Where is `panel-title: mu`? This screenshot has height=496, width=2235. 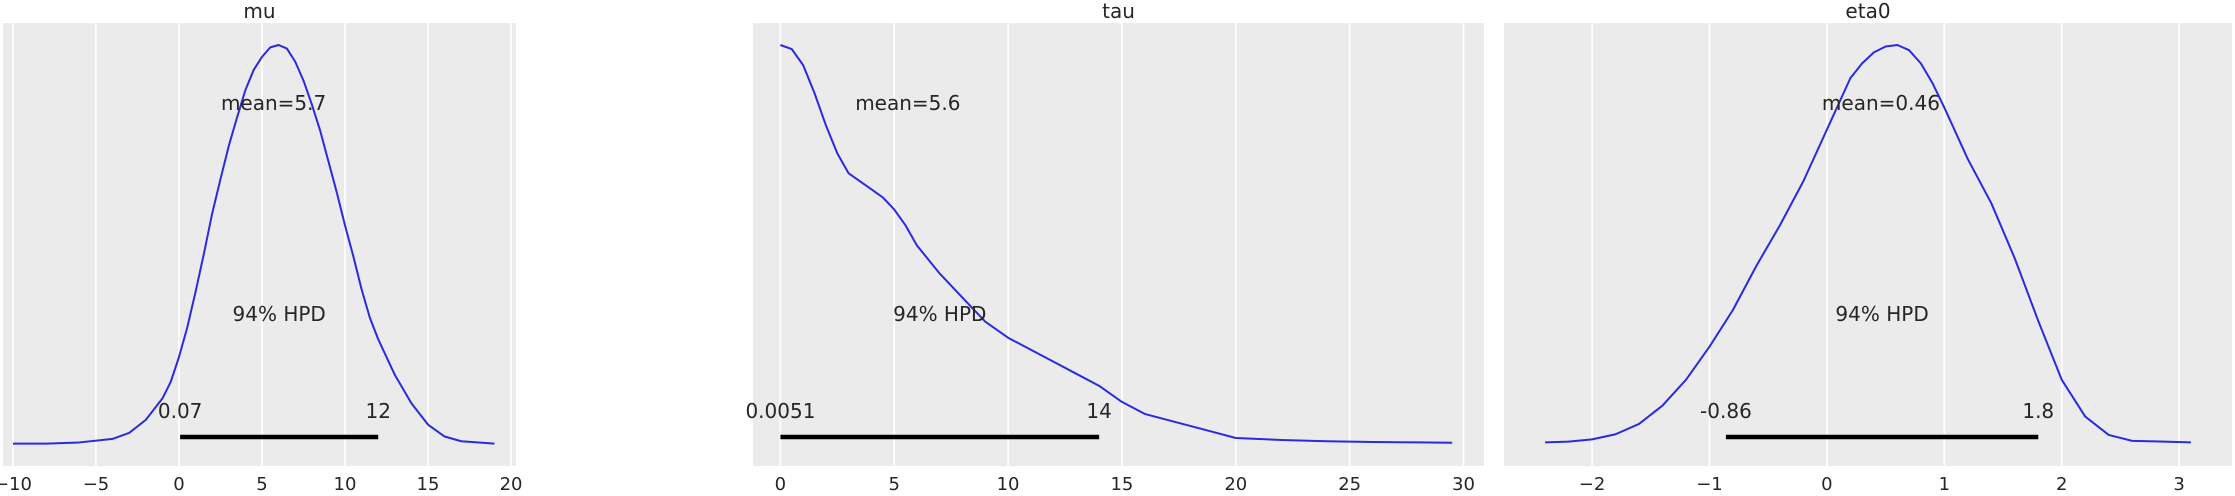 panel-title: mu is located at coordinates (259, 11).